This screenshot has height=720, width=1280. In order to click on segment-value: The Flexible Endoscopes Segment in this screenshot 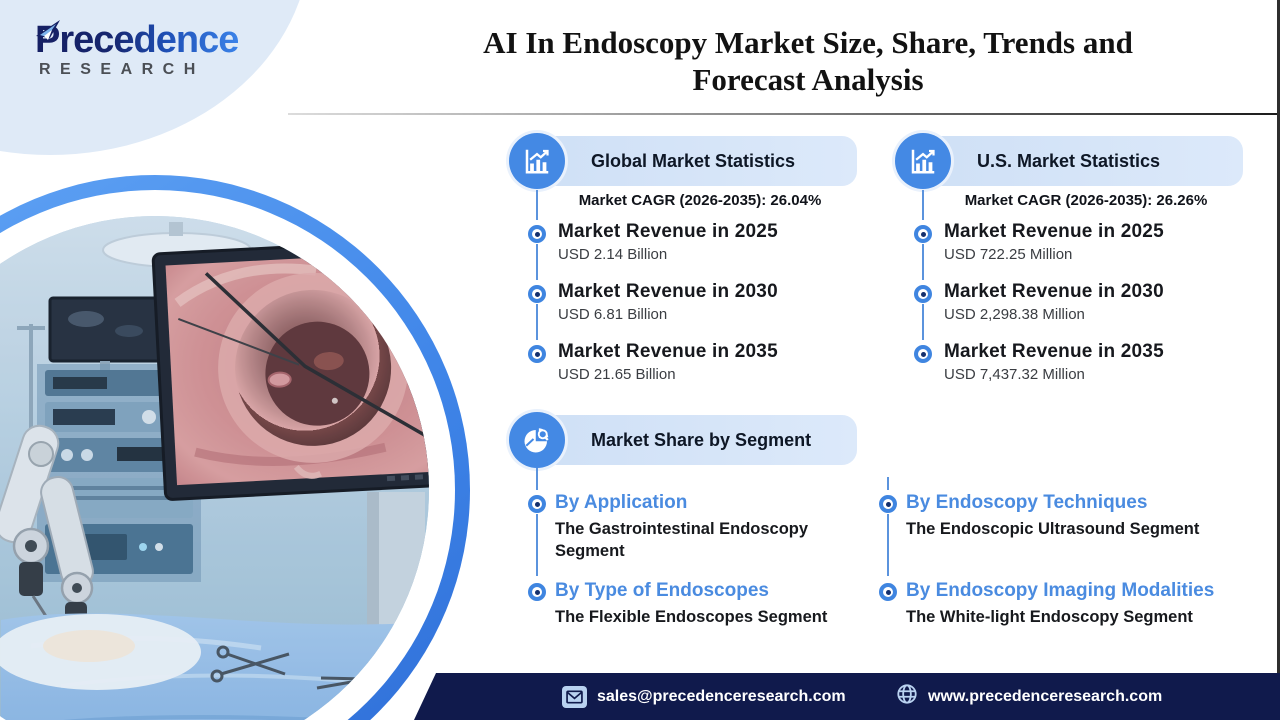, I will do `click(691, 617)`.